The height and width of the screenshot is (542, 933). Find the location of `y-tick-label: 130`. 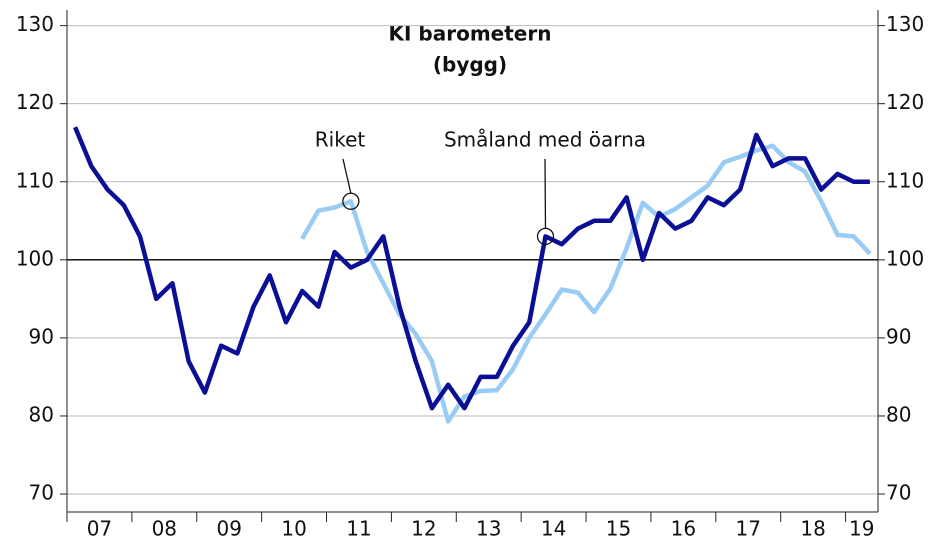

y-tick-label: 130 is located at coordinates (35, 24).